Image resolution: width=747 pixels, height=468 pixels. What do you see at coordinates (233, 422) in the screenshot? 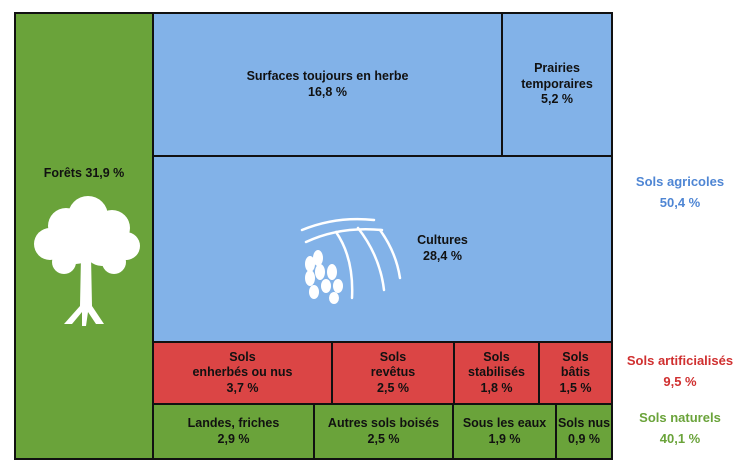
I see `cell-label: Landes, friches` at bounding box center [233, 422].